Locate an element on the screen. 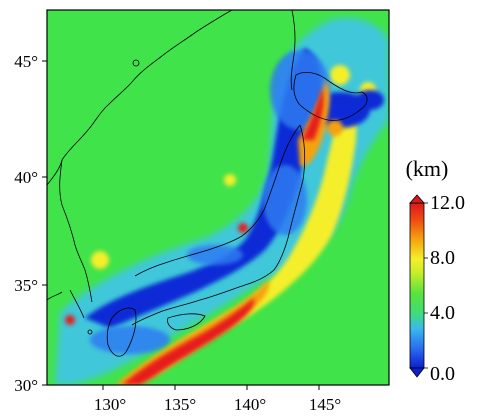  colorbar-max-triangle is located at coordinates (417, 199).